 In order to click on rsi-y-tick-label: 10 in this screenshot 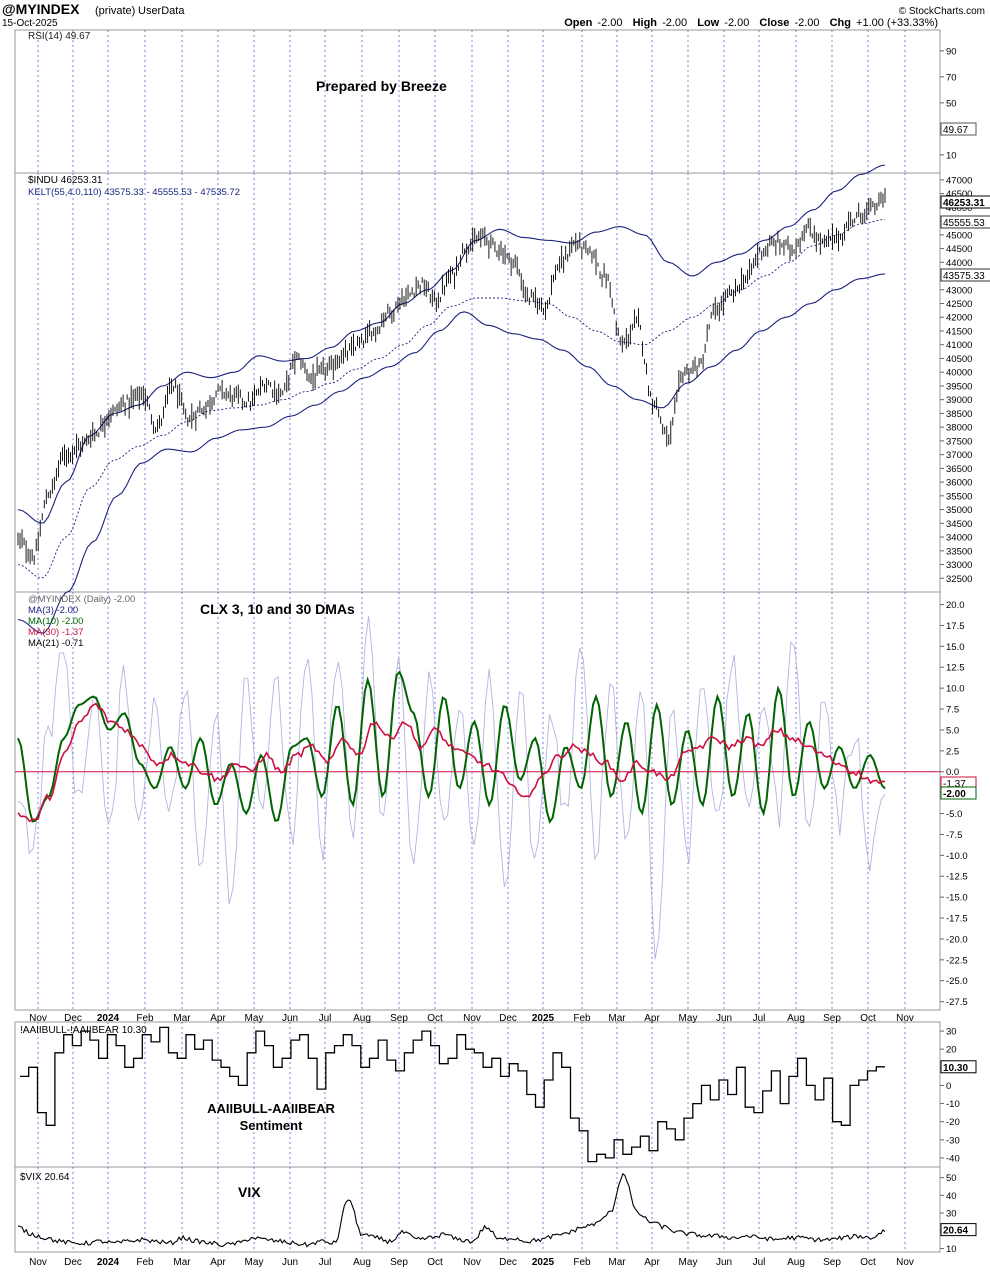, I will do `click(951, 155)`.